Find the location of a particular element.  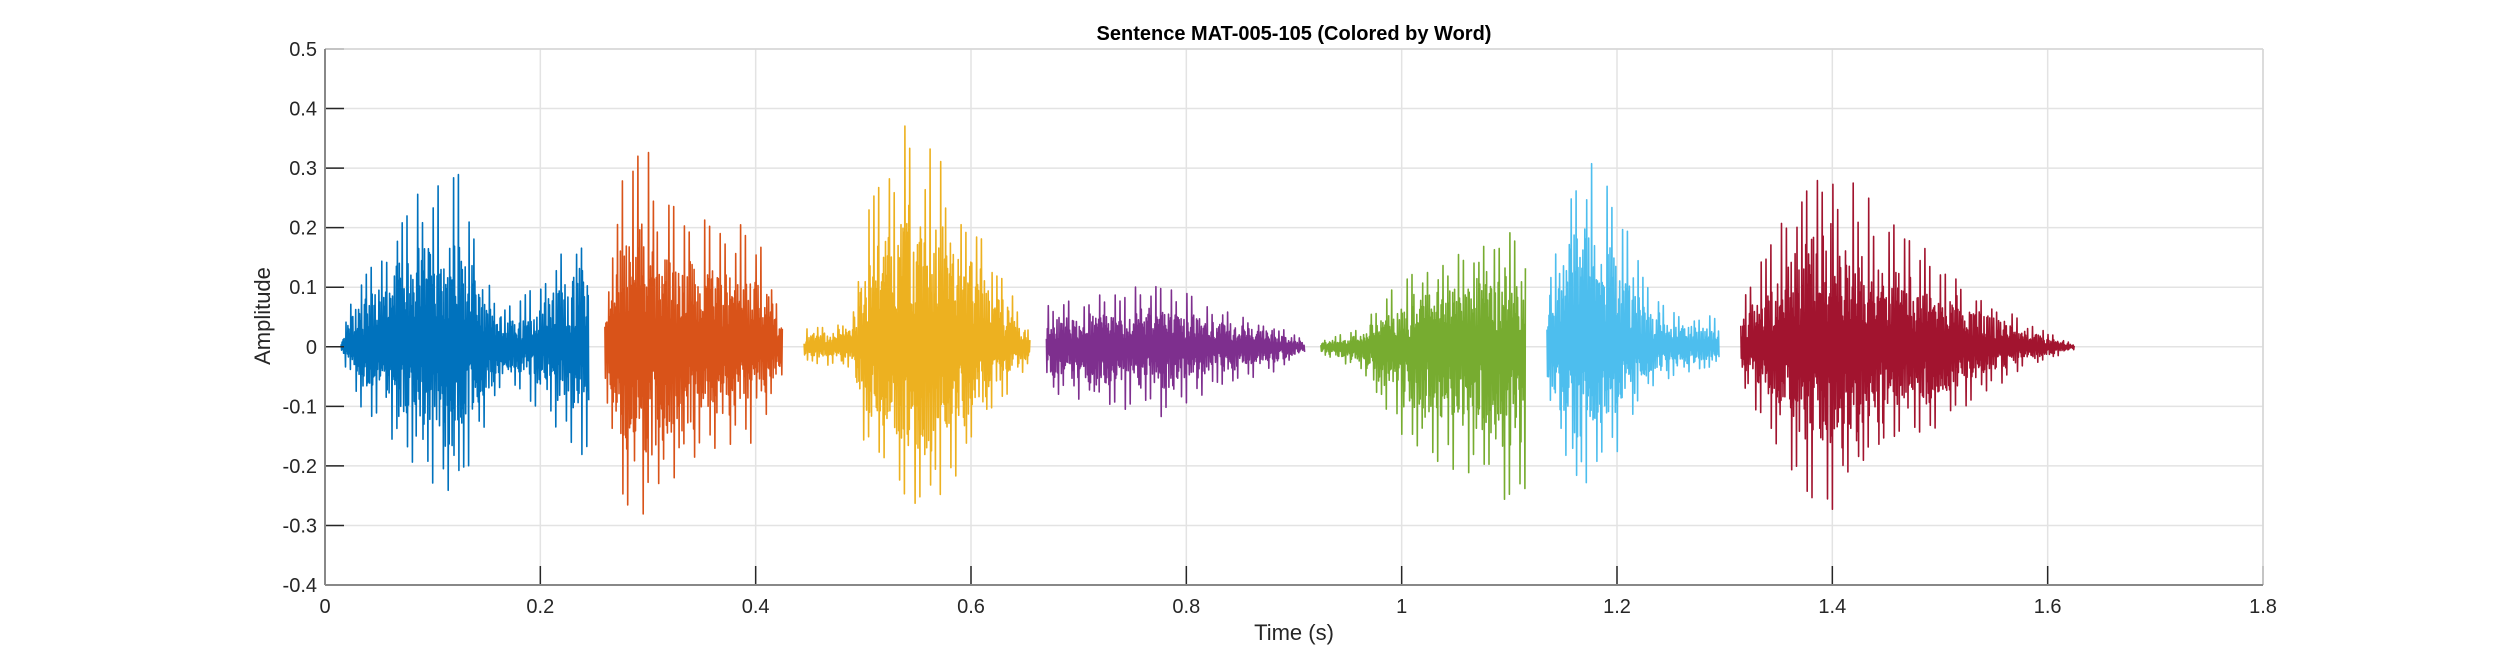

y-tick-label: -0.3 is located at coordinates (300, 526).